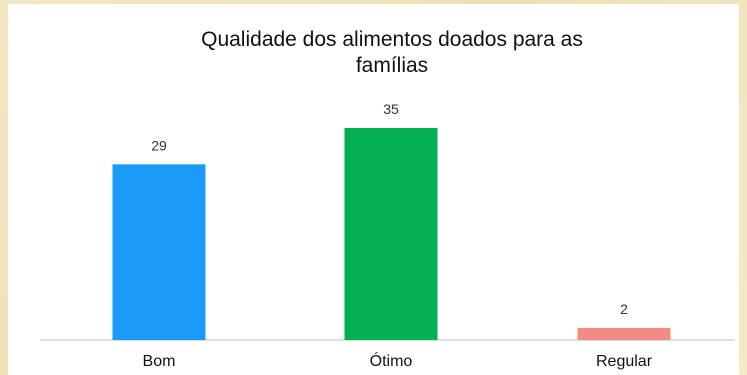  Describe the element at coordinates (391, 109) in the screenshot. I see `data-label-2: 35` at that location.